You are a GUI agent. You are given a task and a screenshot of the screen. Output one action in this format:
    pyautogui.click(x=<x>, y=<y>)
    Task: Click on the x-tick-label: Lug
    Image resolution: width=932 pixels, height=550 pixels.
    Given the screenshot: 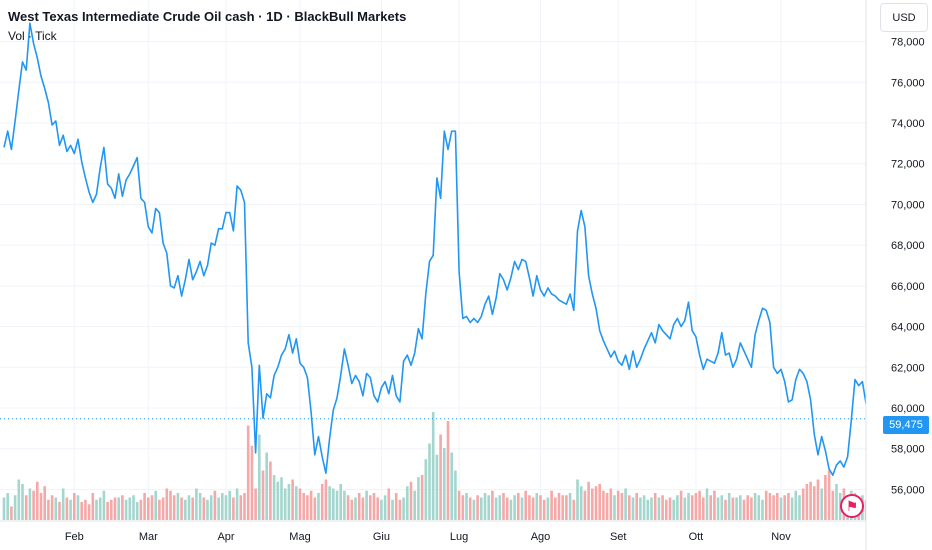 What is the action you would take?
    pyautogui.click(x=459, y=537)
    